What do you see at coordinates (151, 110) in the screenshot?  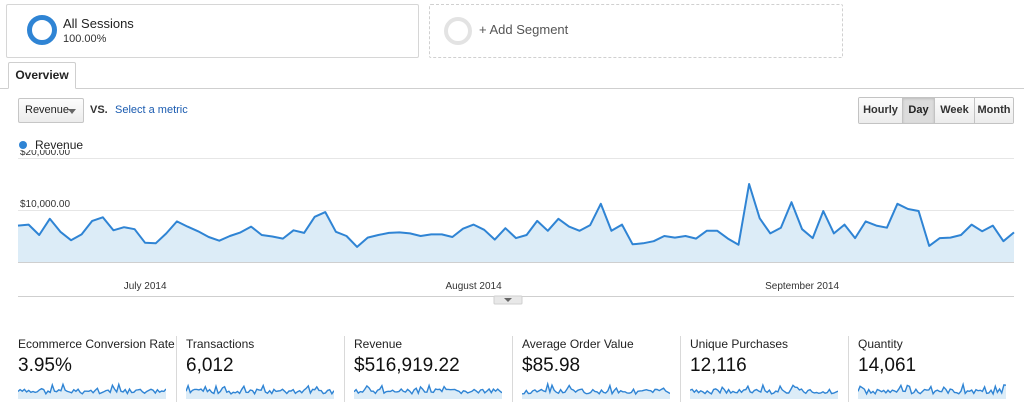 I see `select-metric-link: Select a metric` at bounding box center [151, 110].